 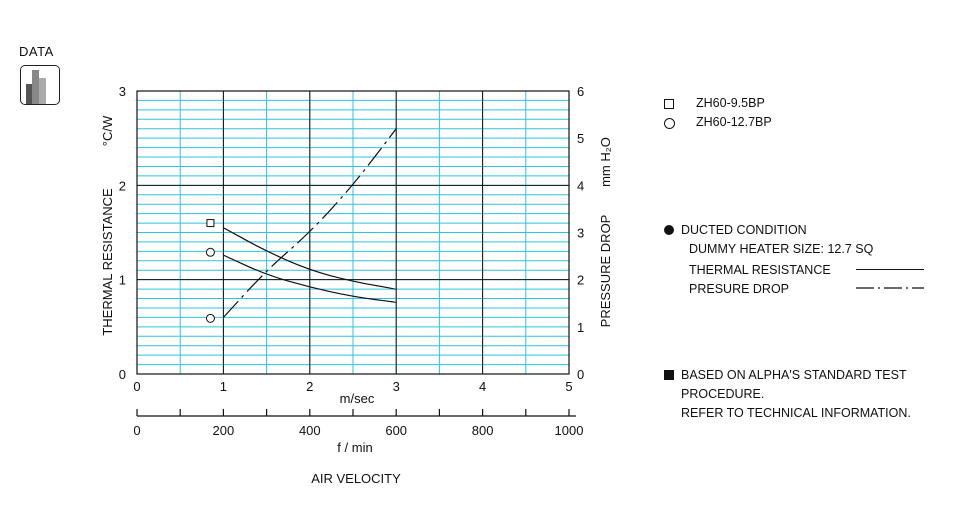 I want to click on x-axis-title: AIR VELOCITY, so click(x=356, y=478).